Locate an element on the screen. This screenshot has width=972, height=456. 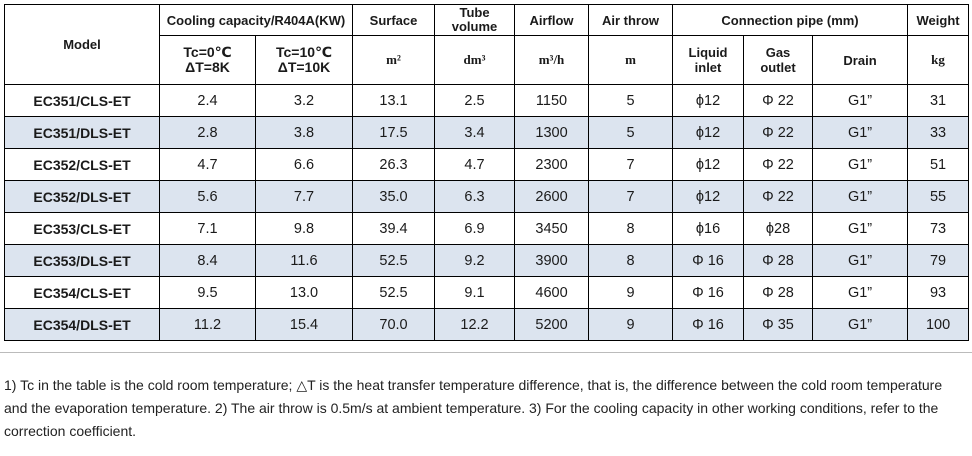
subheader-tc10: Tc=10℃ ΔT=10K is located at coordinates (304, 60).